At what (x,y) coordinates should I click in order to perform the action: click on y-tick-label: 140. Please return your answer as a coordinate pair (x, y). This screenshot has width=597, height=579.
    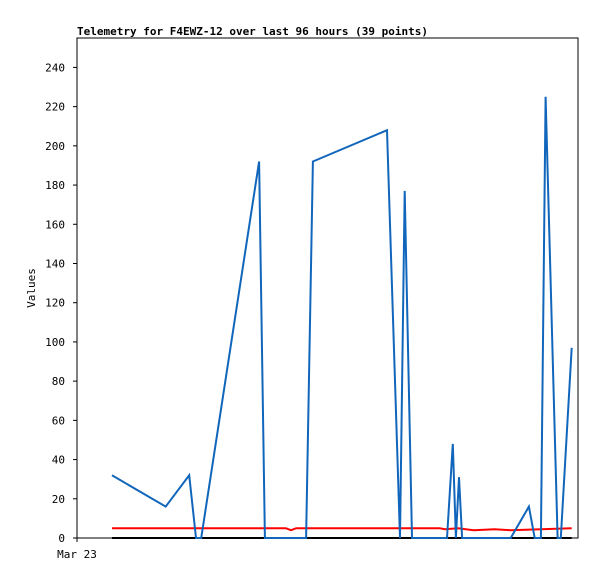
    Looking at the image, I should click on (55, 263).